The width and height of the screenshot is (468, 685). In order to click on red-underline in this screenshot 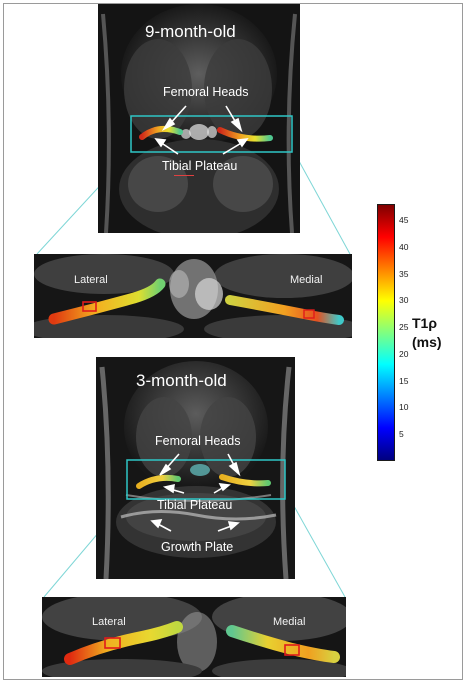, I will do `click(184, 175)`.